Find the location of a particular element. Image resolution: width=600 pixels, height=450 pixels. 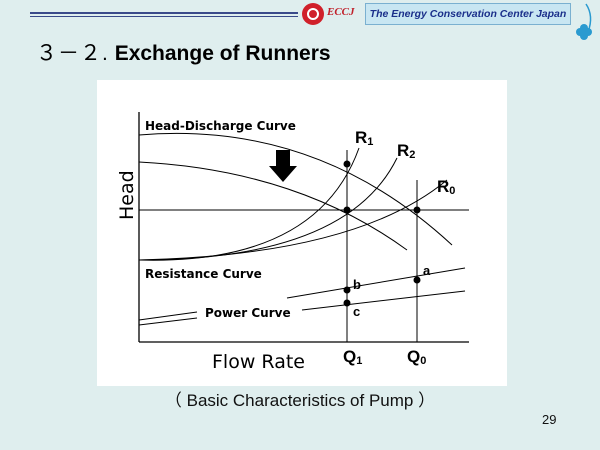

page-number: 29 is located at coordinates (549, 419).